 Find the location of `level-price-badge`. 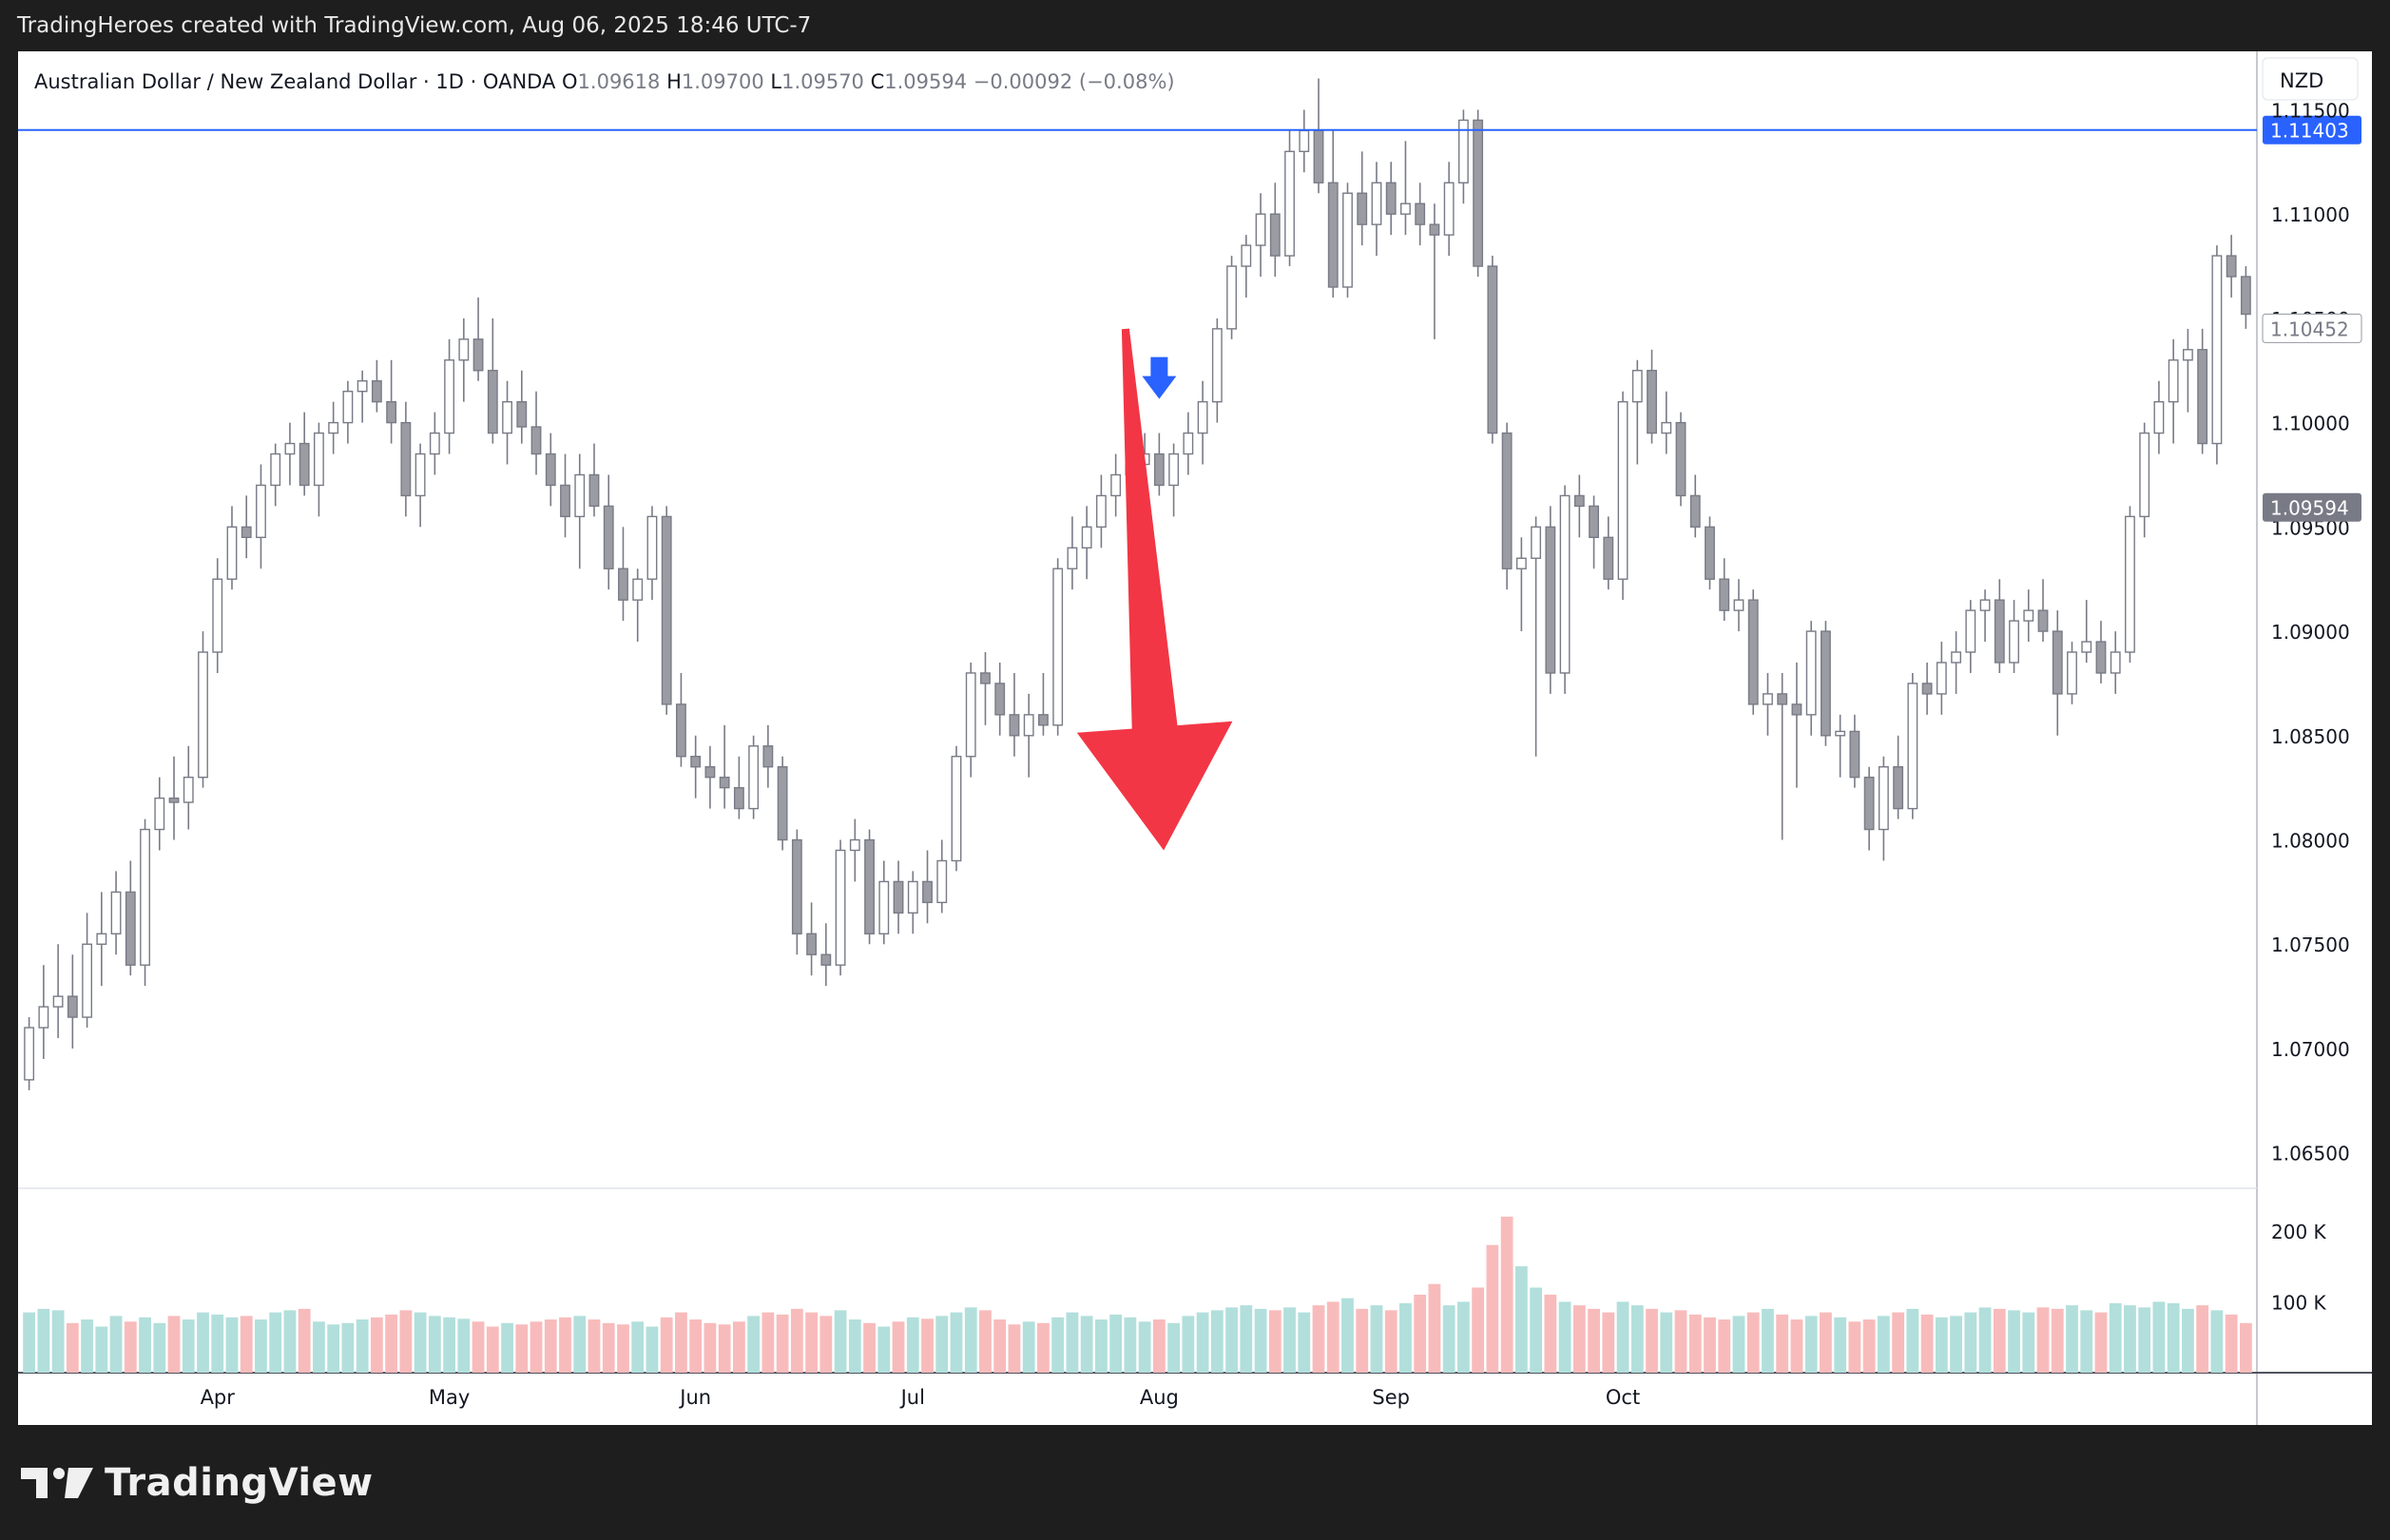

level-price-badge is located at coordinates (2312, 129).